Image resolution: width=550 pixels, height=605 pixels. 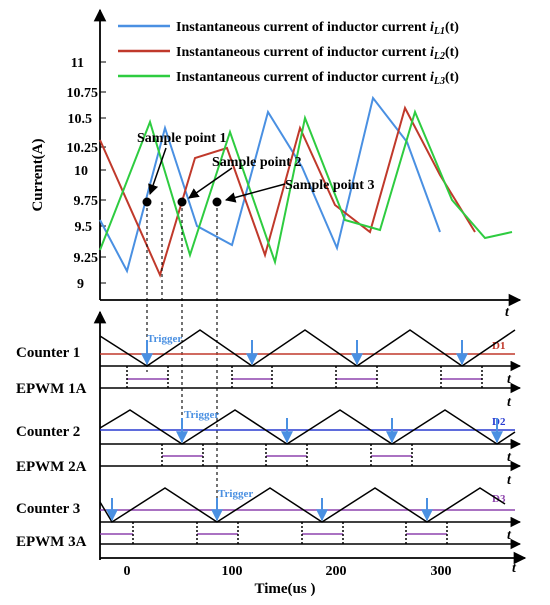 What do you see at coordinates (507, 312) in the screenshot?
I see `current-t-label: t` at bounding box center [507, 312].